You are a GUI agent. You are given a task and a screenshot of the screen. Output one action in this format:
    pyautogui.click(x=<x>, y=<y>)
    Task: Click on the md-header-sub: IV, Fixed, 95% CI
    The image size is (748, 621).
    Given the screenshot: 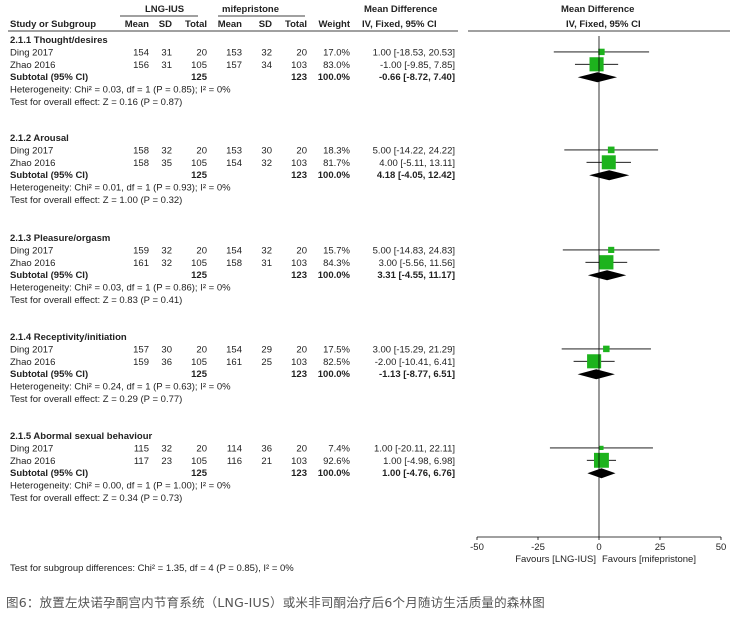 What is the action you would take?
    pyautogui.click(x=399, y=24)
    